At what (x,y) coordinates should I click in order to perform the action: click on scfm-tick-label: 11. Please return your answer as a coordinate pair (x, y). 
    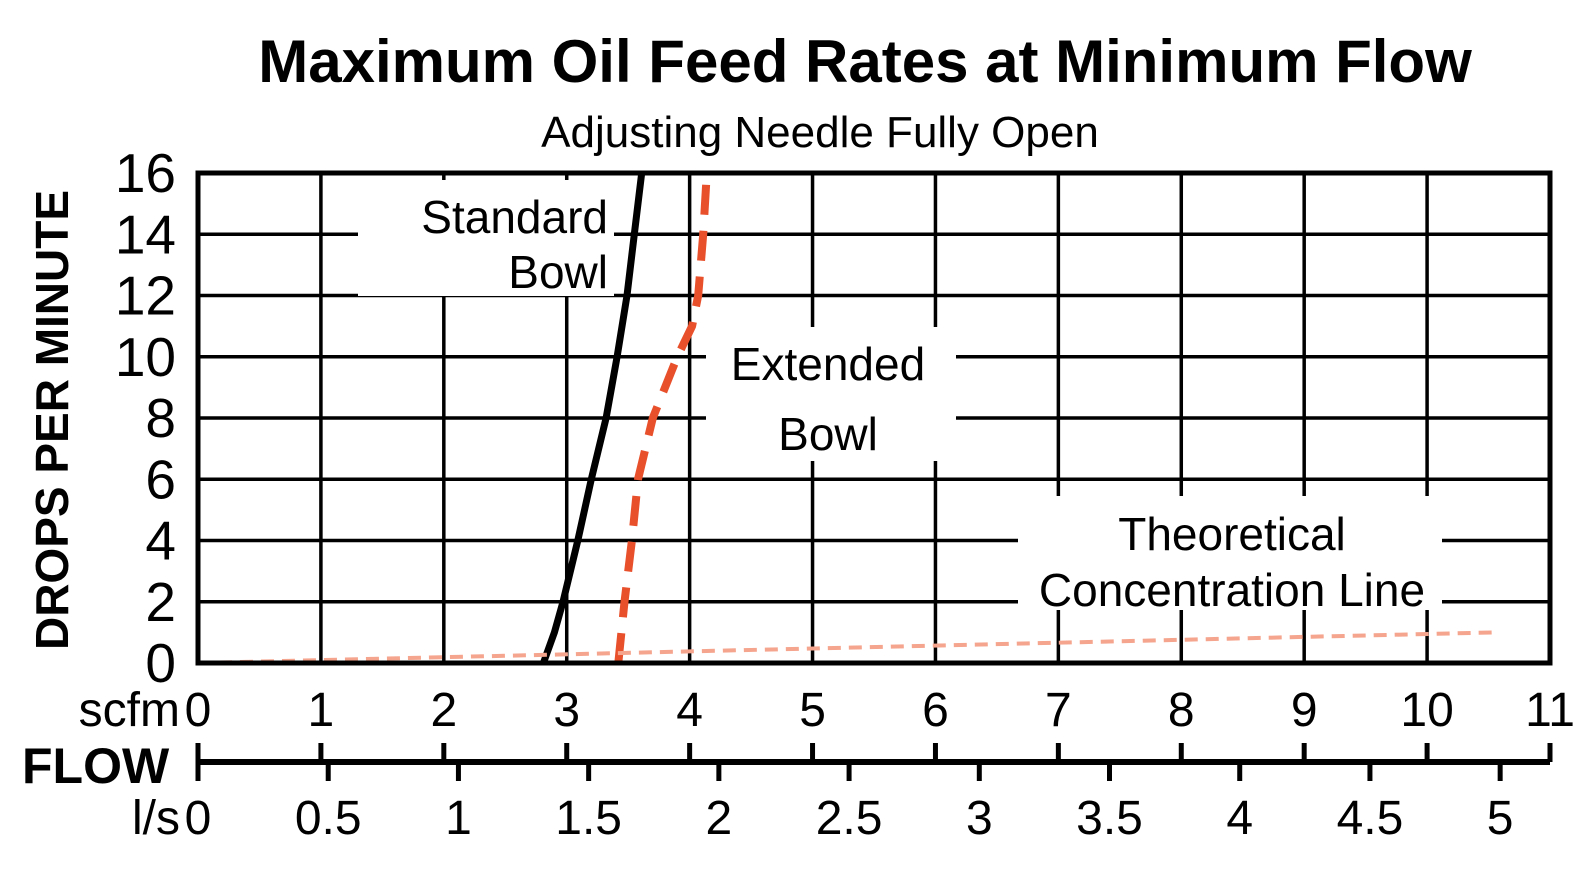
    Looking at the image, I should click on (1550, 710).